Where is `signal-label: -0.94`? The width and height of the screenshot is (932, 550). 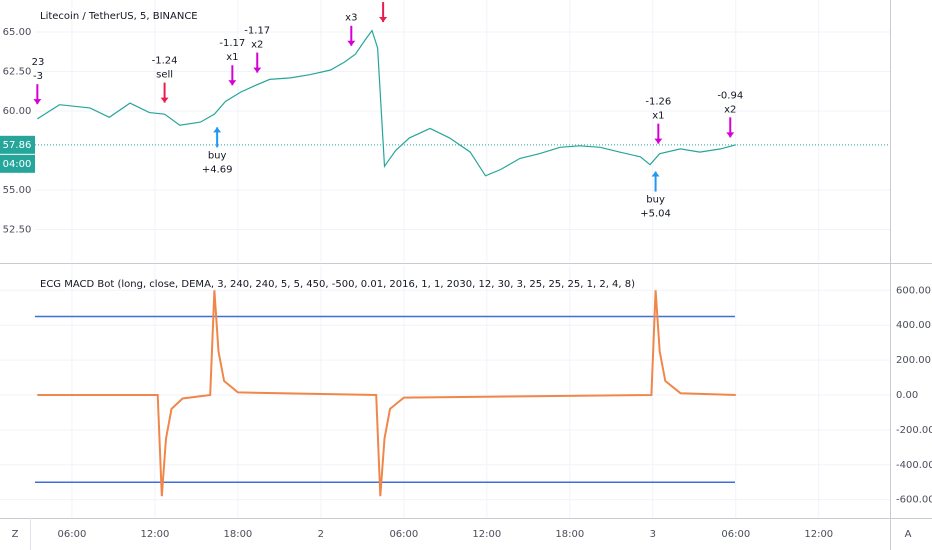 signal-label: -0.94 is located at coordinates (730, 95).